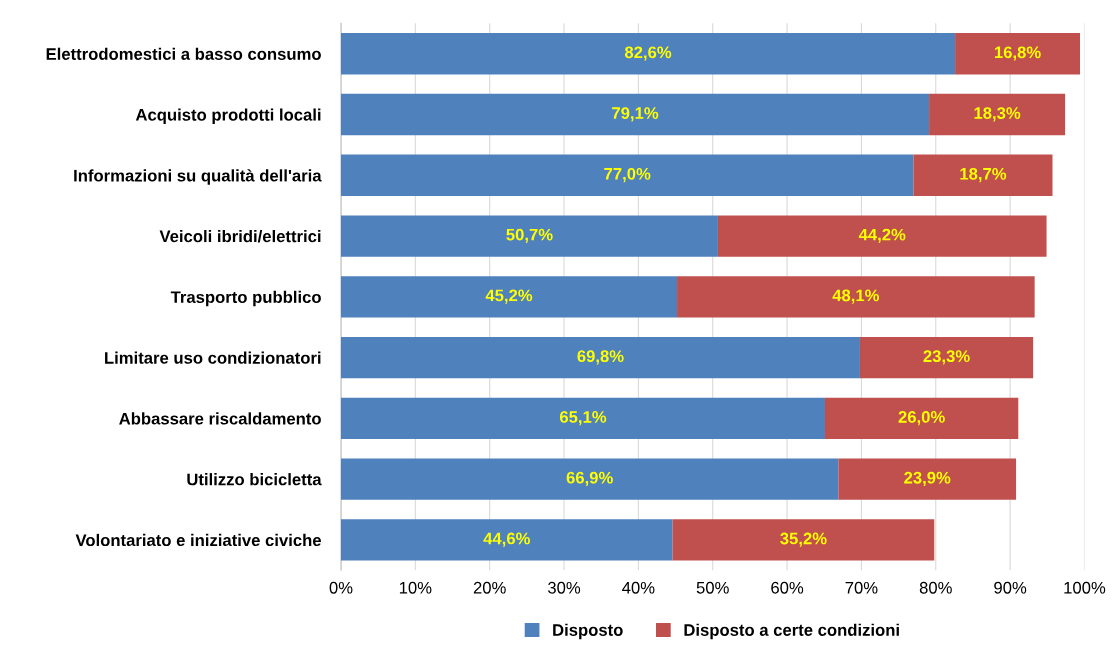 The image size is (1118, 667). I want to click on data-label: 44,2%, so click(882, 235).